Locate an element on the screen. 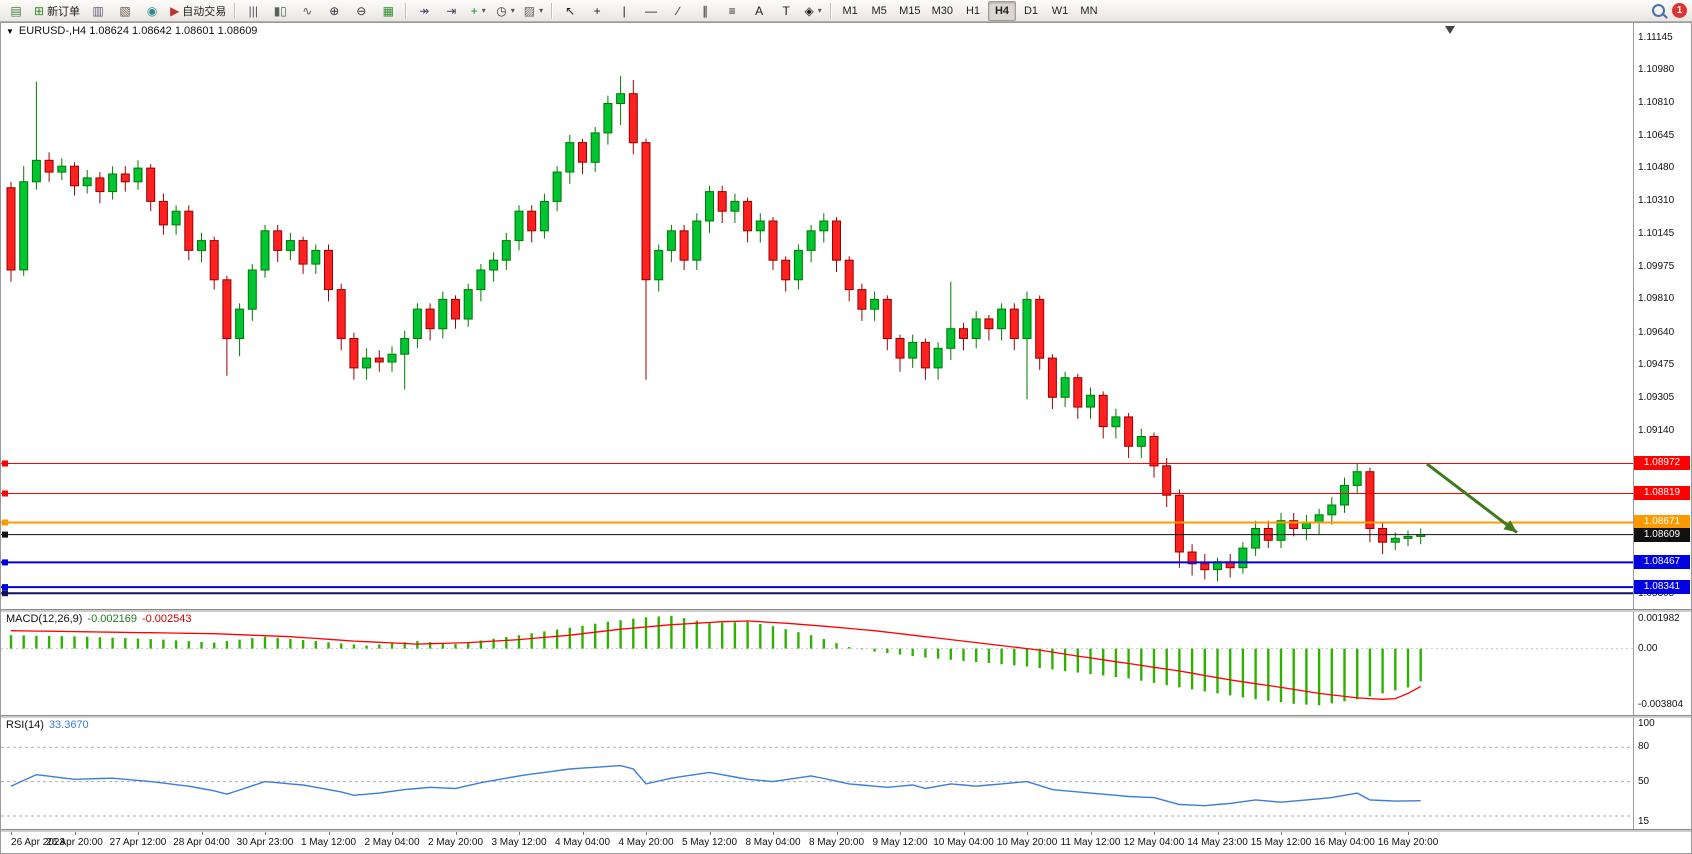 The height and width of the screenshot is (854, 1692). cursor-icon: ↖ is located at coordinates (570, 11).